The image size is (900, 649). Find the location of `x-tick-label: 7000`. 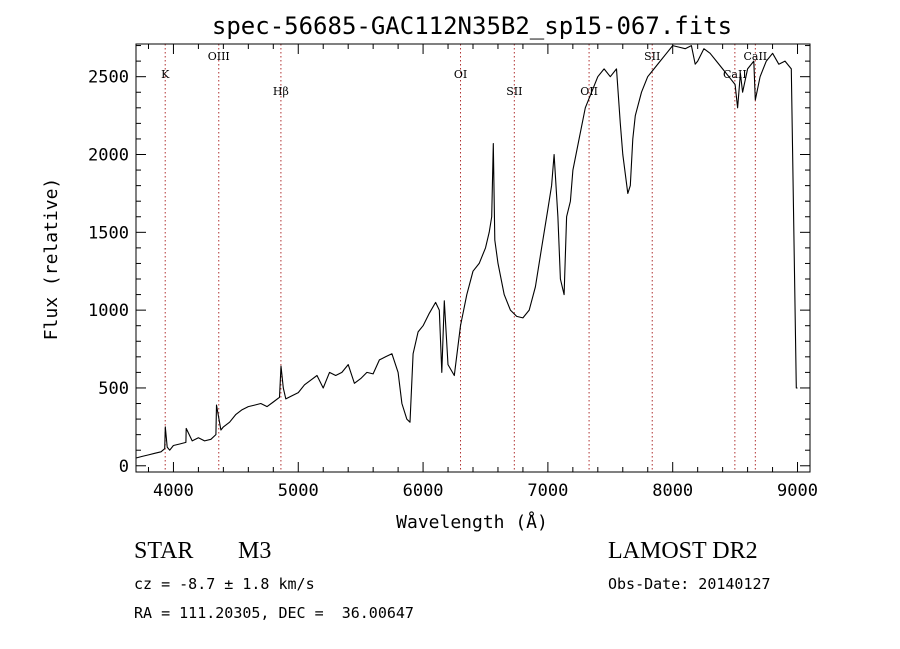

x-tick-label: 7000 is located at coordinates (547, 491).